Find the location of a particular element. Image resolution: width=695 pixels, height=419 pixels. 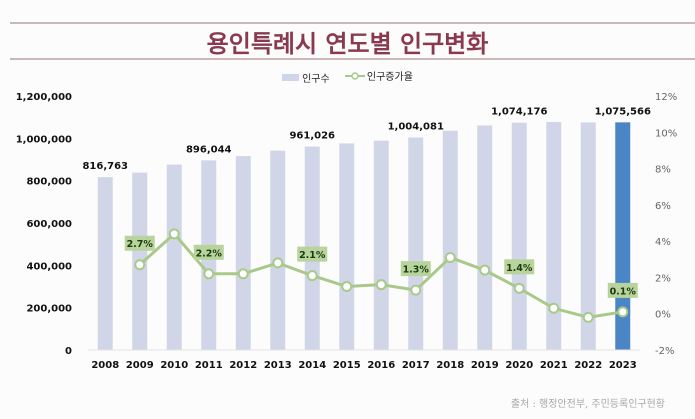

growth-label-2023: 0.1% is located at coordinates (622, 290).